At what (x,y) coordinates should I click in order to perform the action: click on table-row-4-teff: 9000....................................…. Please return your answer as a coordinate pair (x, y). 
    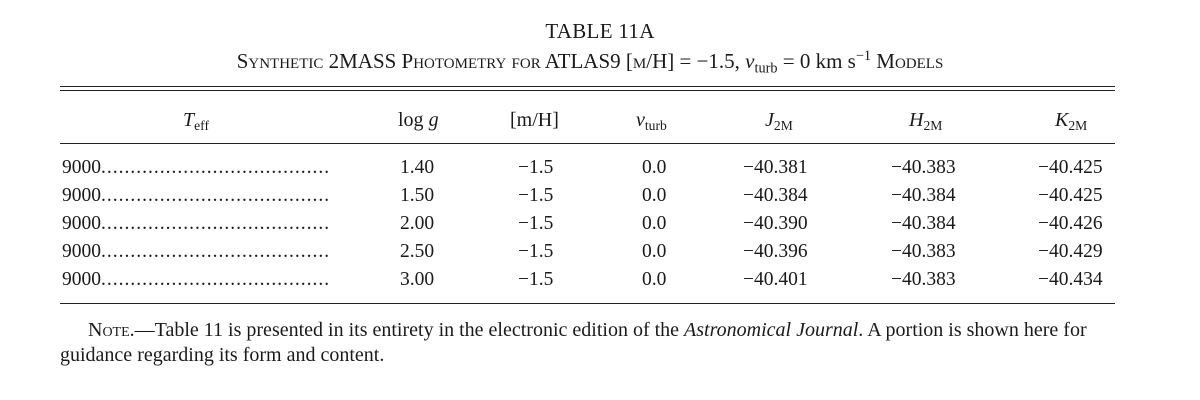
    Looking at the image, I should click on (196, 279).